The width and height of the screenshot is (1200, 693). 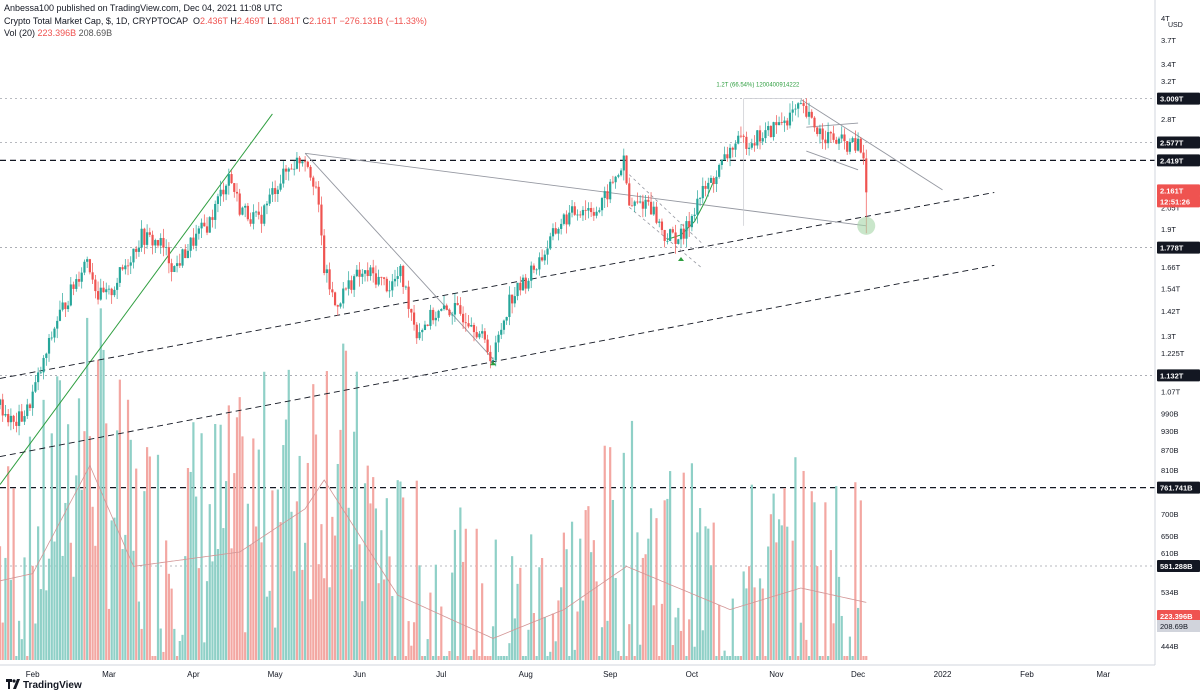 I want to click on level-tag: 2.577T, so click(x=1172, y=142).